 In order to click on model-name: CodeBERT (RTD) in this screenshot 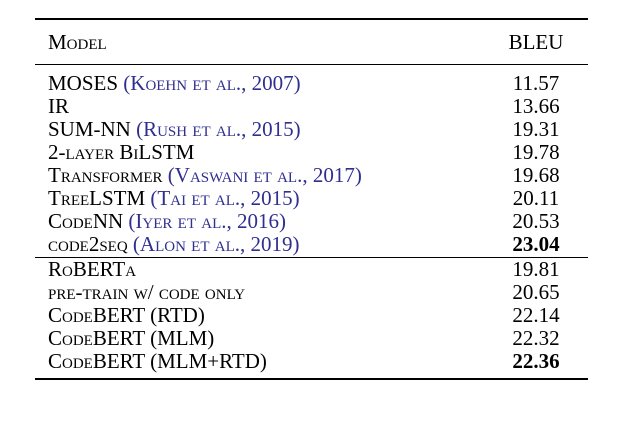, I will do `click(126, 315)`.